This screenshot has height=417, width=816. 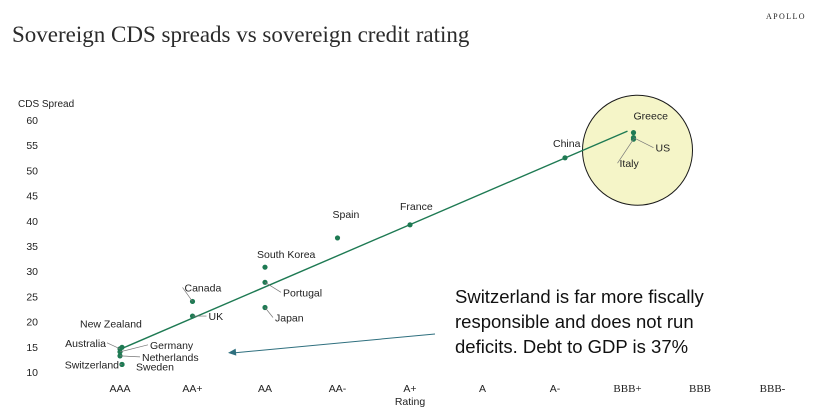 I want to click on label-us: US, so click(x=663, y=149).